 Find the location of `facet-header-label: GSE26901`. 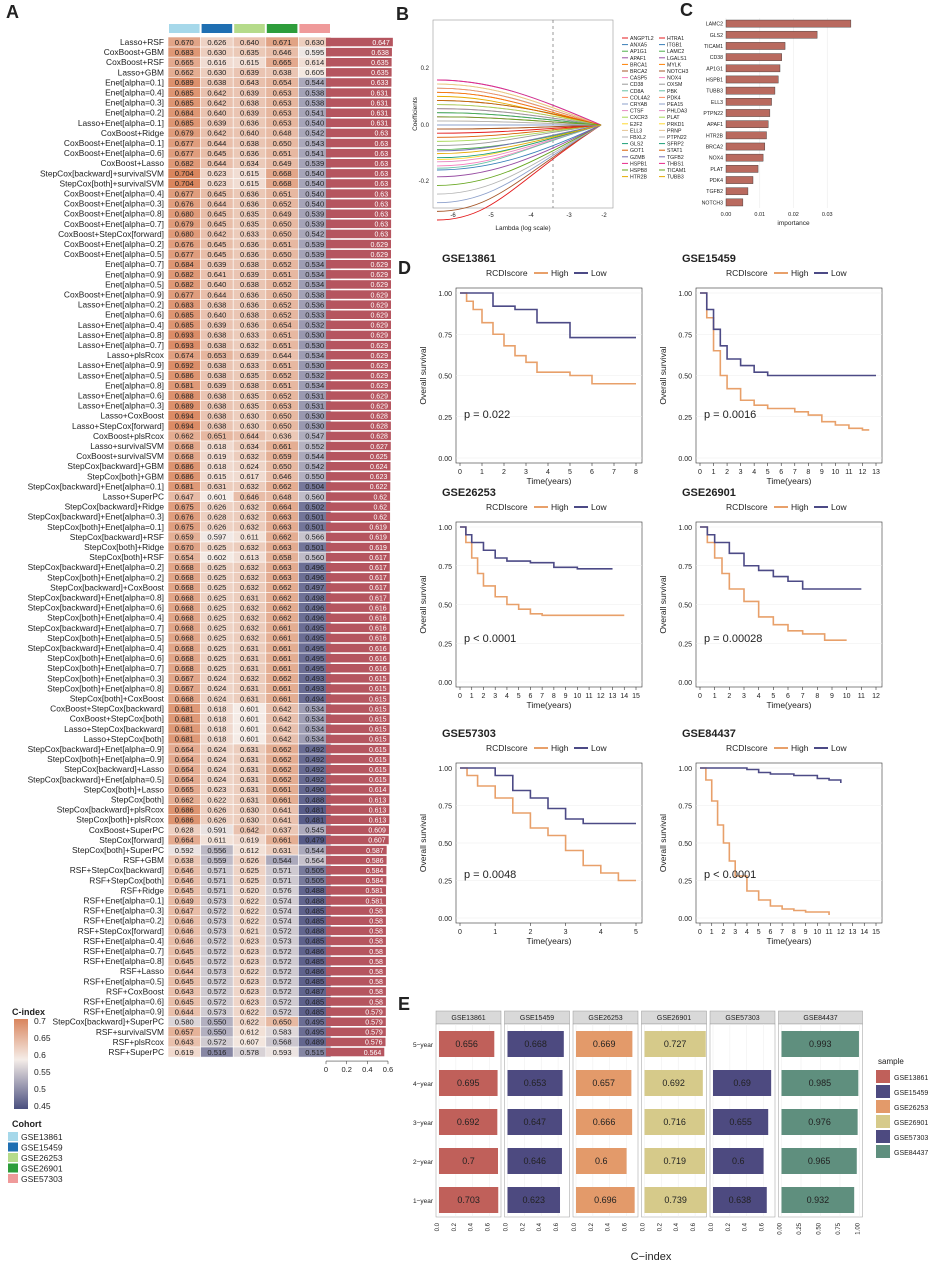

facet-header-label: GSE26901 is located at coordinates (674, 1018).